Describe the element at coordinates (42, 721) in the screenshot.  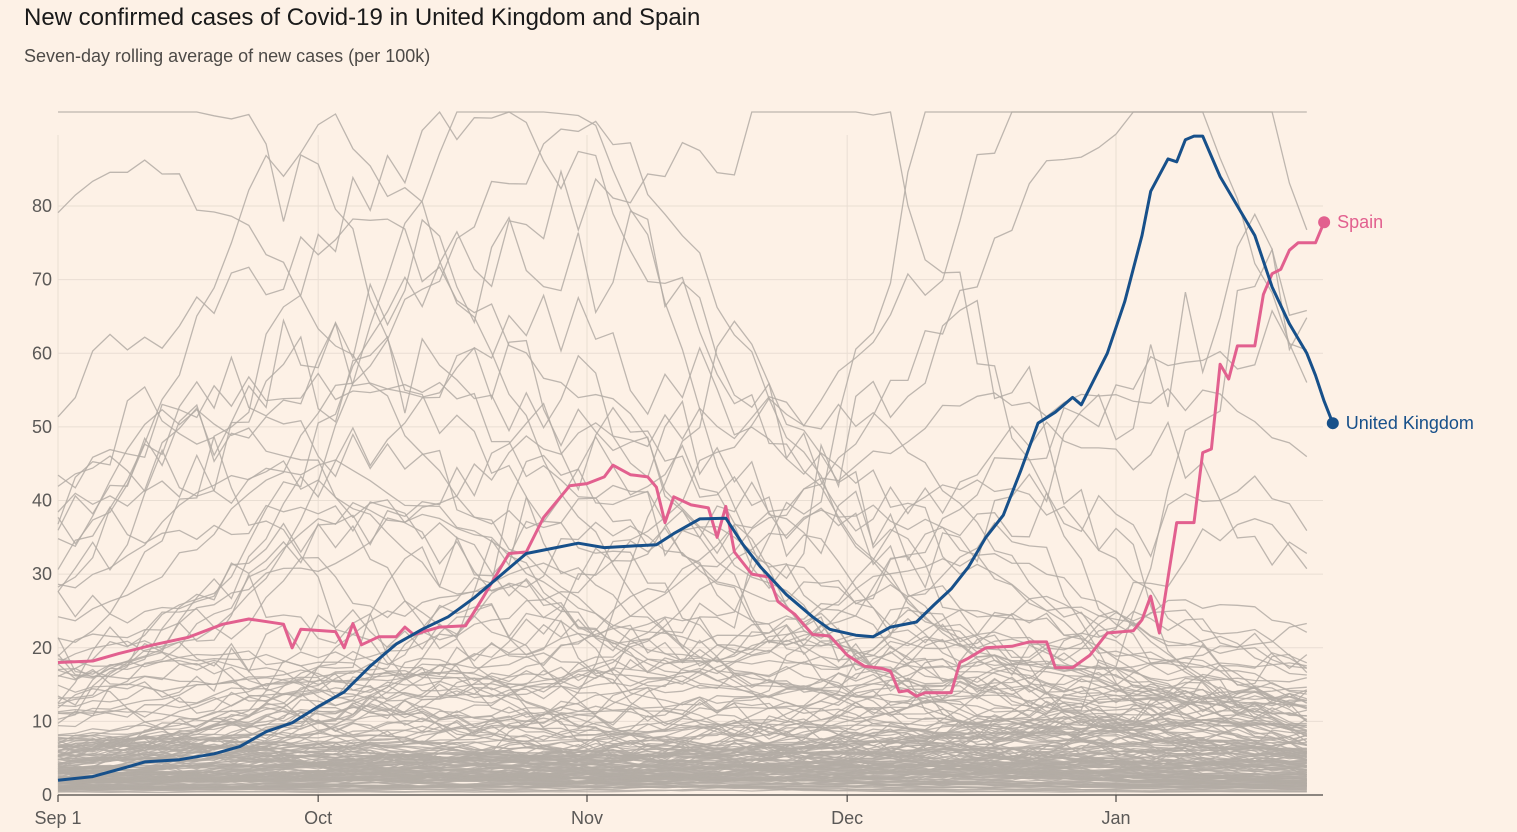
I see `y-tick-label: 10` at that location.